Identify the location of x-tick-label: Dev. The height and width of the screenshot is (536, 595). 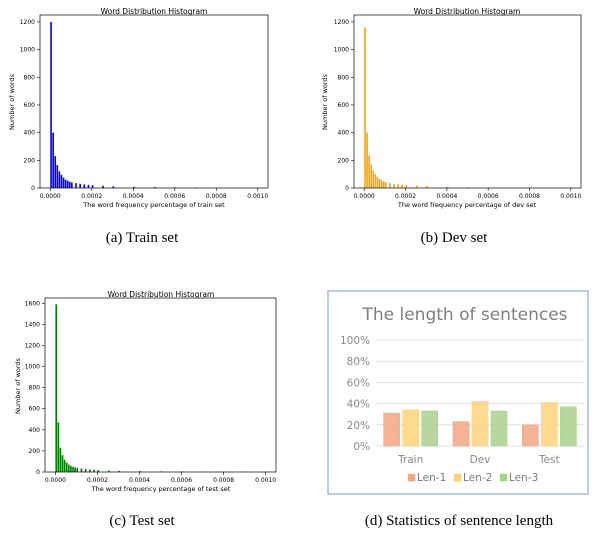
(480, 460).